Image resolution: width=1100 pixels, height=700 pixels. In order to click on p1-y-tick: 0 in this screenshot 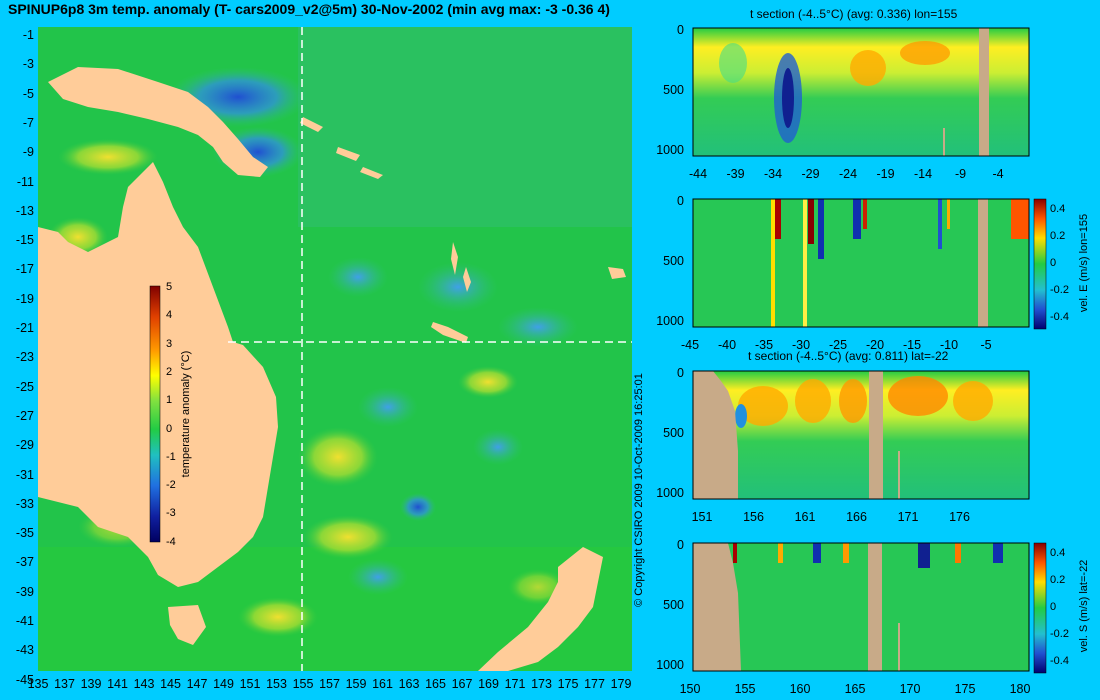, I will do `click(680, 30)`.